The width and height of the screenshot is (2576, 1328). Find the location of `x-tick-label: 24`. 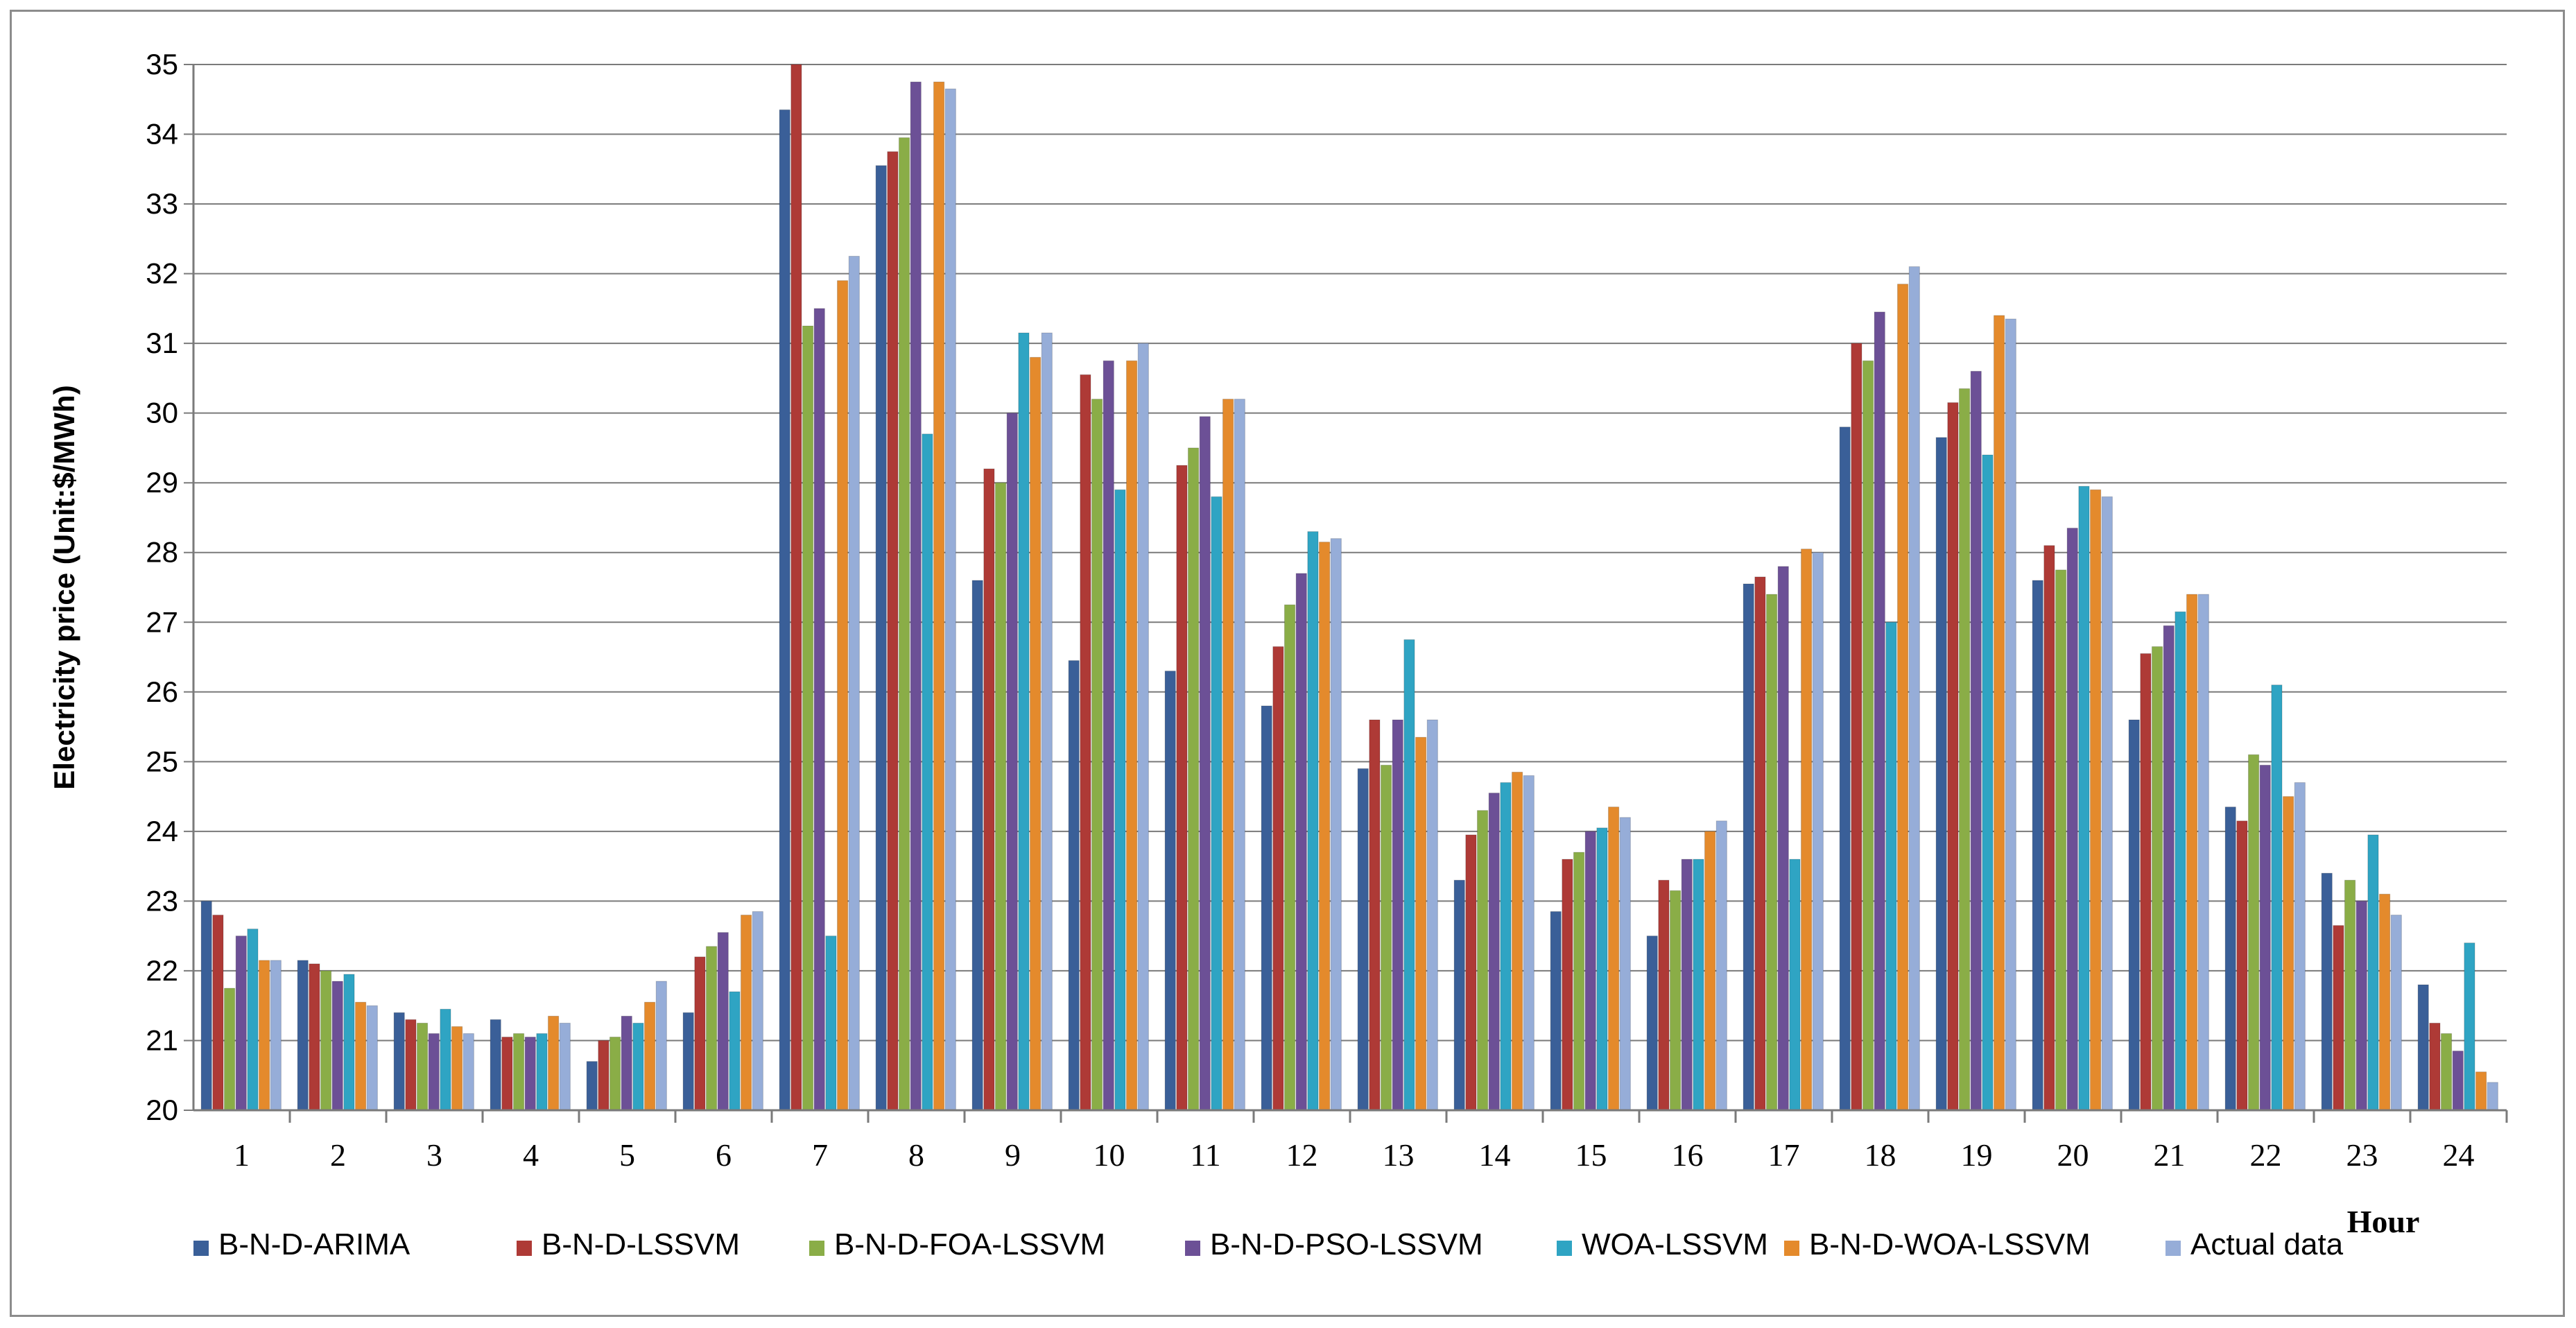

x-tick-label: 24 is located at coordinates (2459, 1155).